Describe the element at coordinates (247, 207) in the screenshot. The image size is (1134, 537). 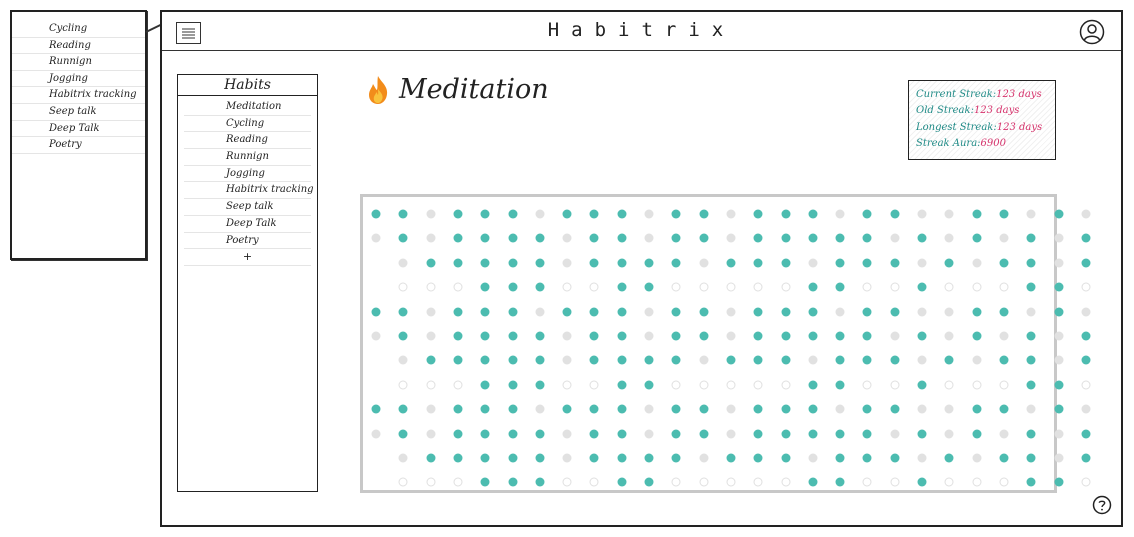
I see `sidebar-habit-item: Seep talk` at that location.